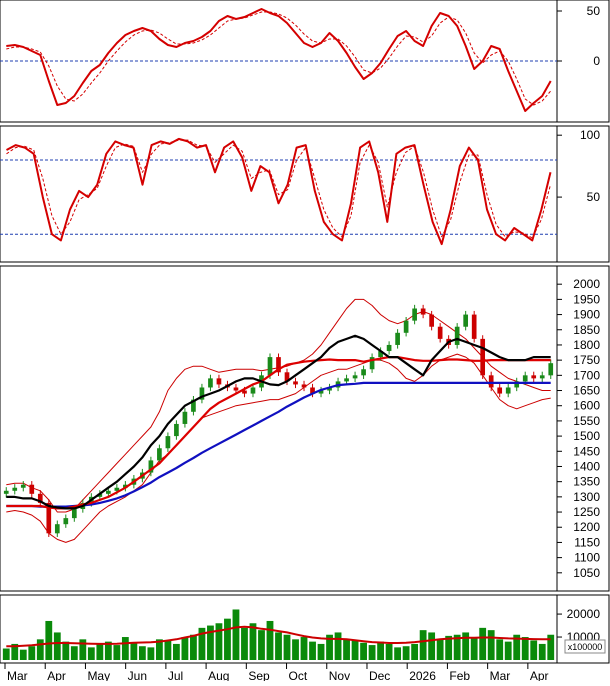 This screenshot has width=610, height=686. What do you see at coordinates (422, 675) in the screenshot?
I see `x-tick-label: 2026` at bounding box center [422, 675].